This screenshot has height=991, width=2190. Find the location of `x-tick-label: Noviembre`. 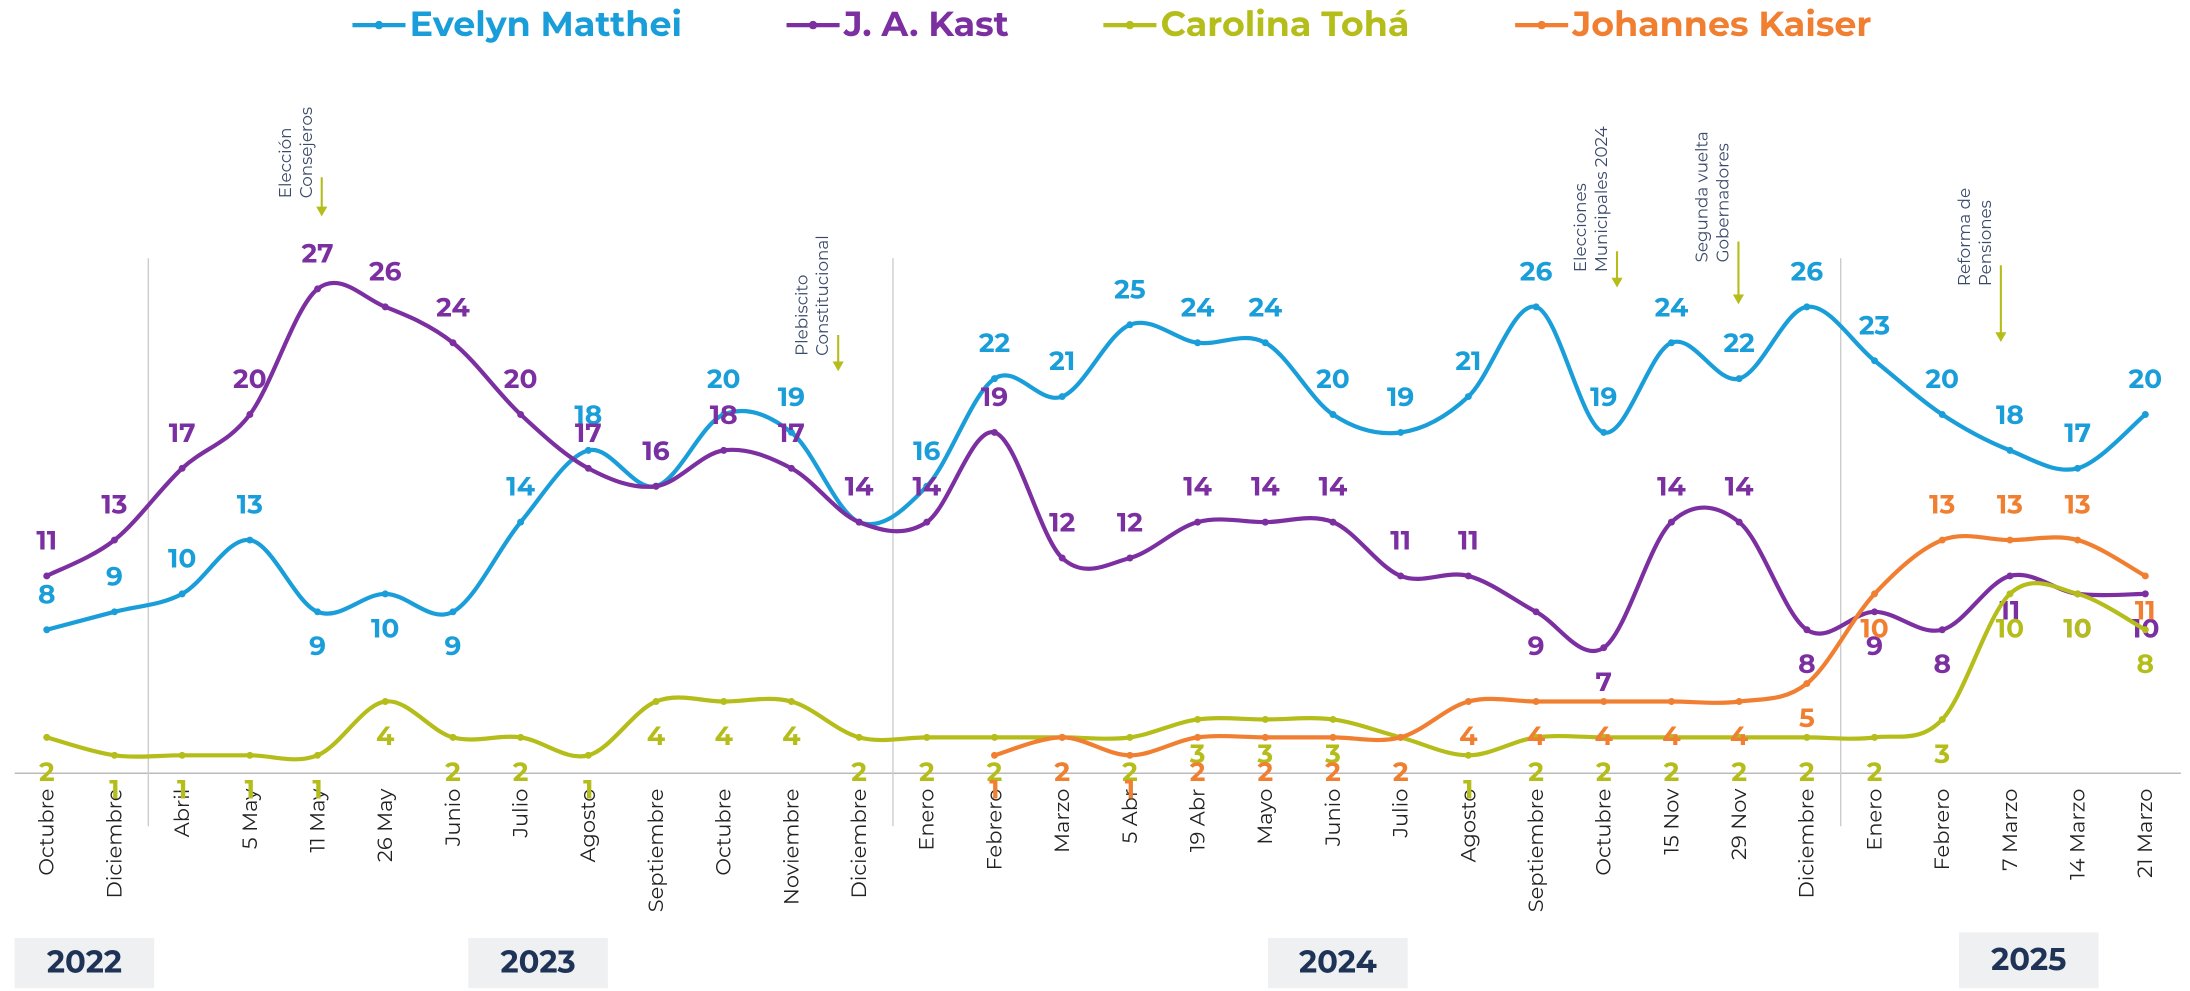

x-tick-label: Noviembre is located at coordinates (791, 847).